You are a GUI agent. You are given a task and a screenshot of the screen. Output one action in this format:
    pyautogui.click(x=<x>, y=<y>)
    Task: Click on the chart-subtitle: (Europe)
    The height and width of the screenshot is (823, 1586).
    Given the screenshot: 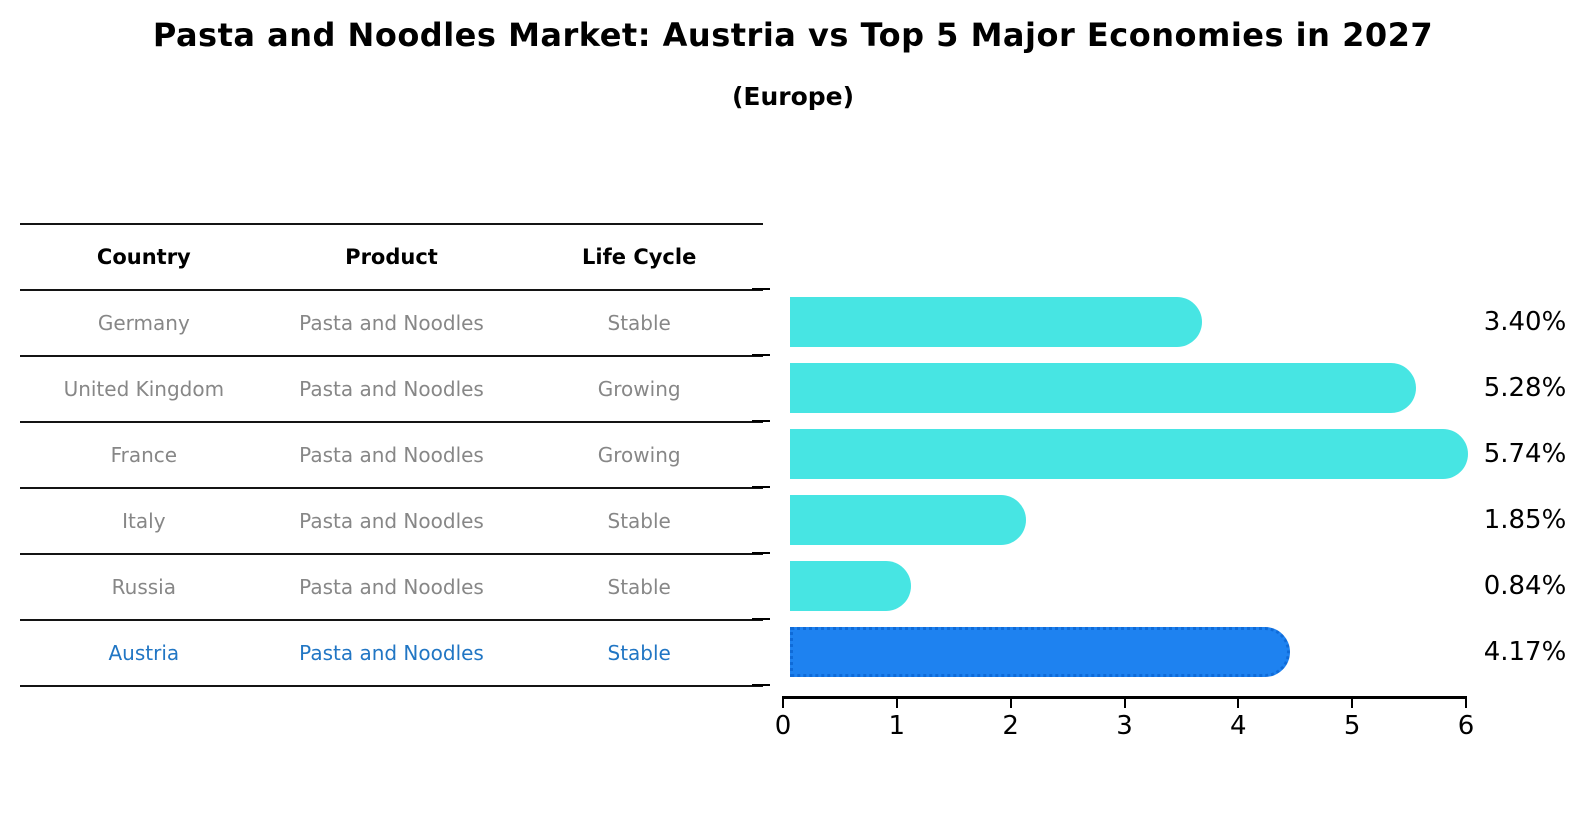 What is the action you would take?
    pyautogui.click(x=793, y=96)
    